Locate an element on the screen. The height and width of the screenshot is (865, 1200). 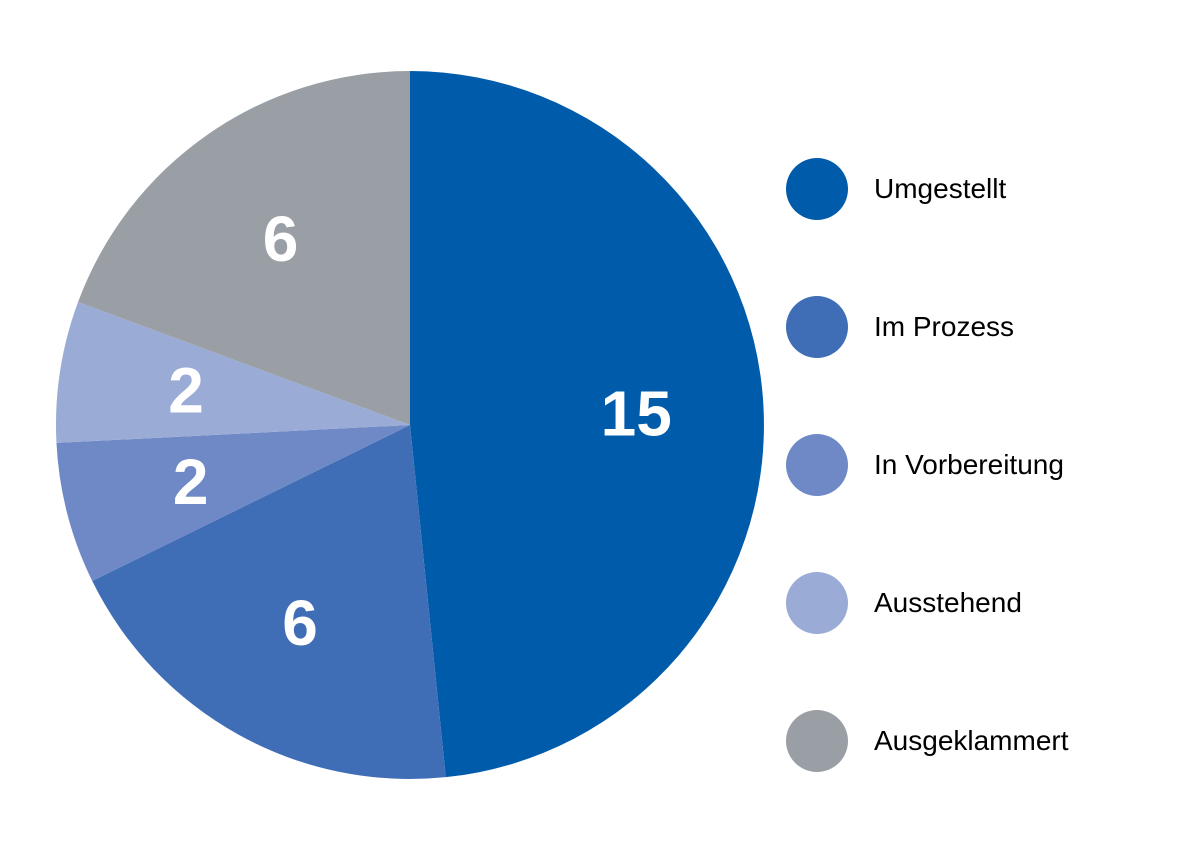
pie-slice-in-vorbereitung is located at coordinates (233, 503).